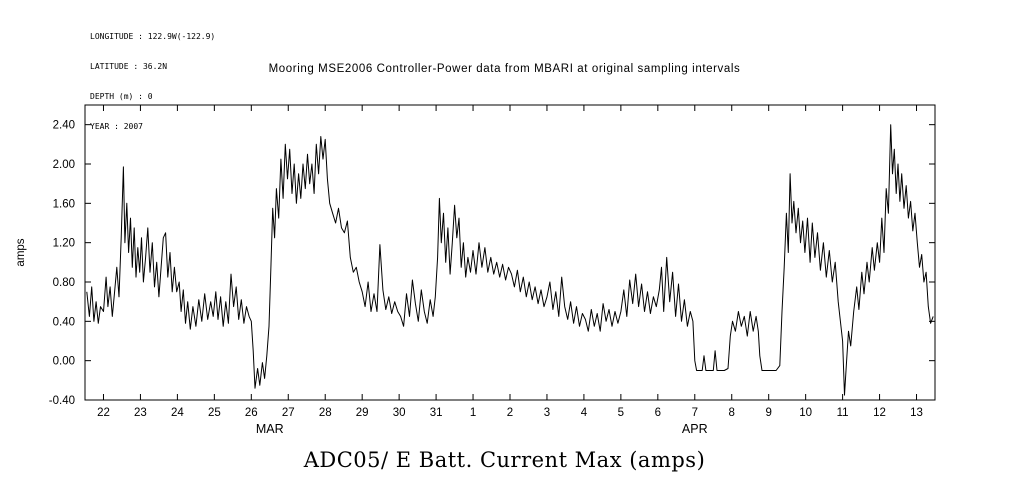 The width and height of the screenshot is (1009, 504). I want to click on x-tick-label: 8, so click(732, 413).